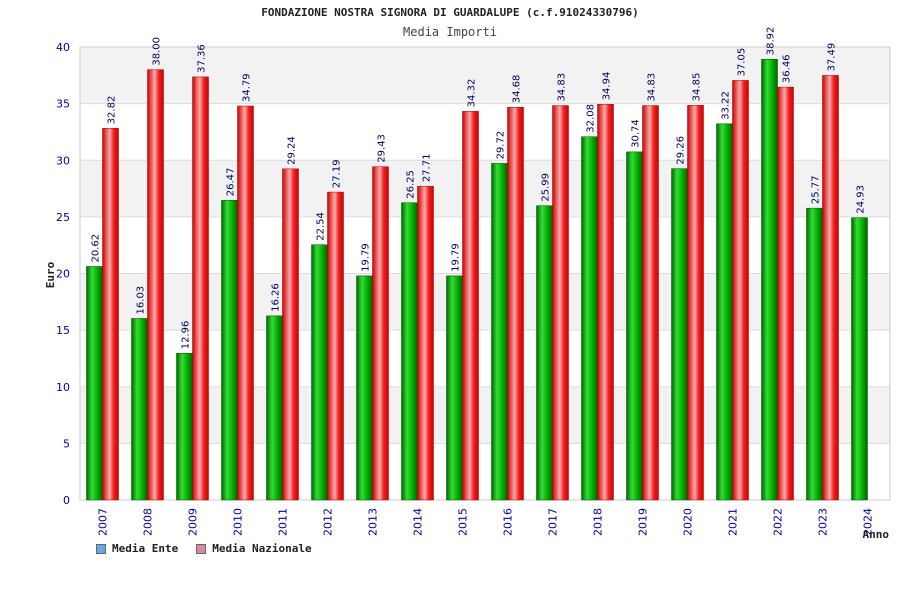 The height and width of the screenshot is (600, 900). I want to click on data-label: 29.26, so click(681, 150).